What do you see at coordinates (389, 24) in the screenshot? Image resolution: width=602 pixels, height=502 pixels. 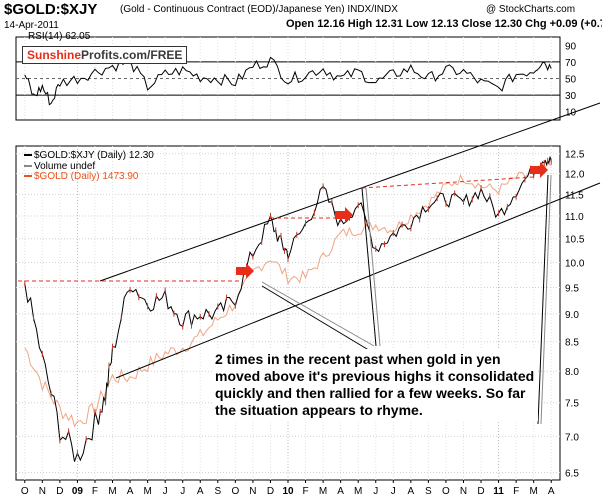 I see `high-value: 12.31` at bounding box center [389, 24].